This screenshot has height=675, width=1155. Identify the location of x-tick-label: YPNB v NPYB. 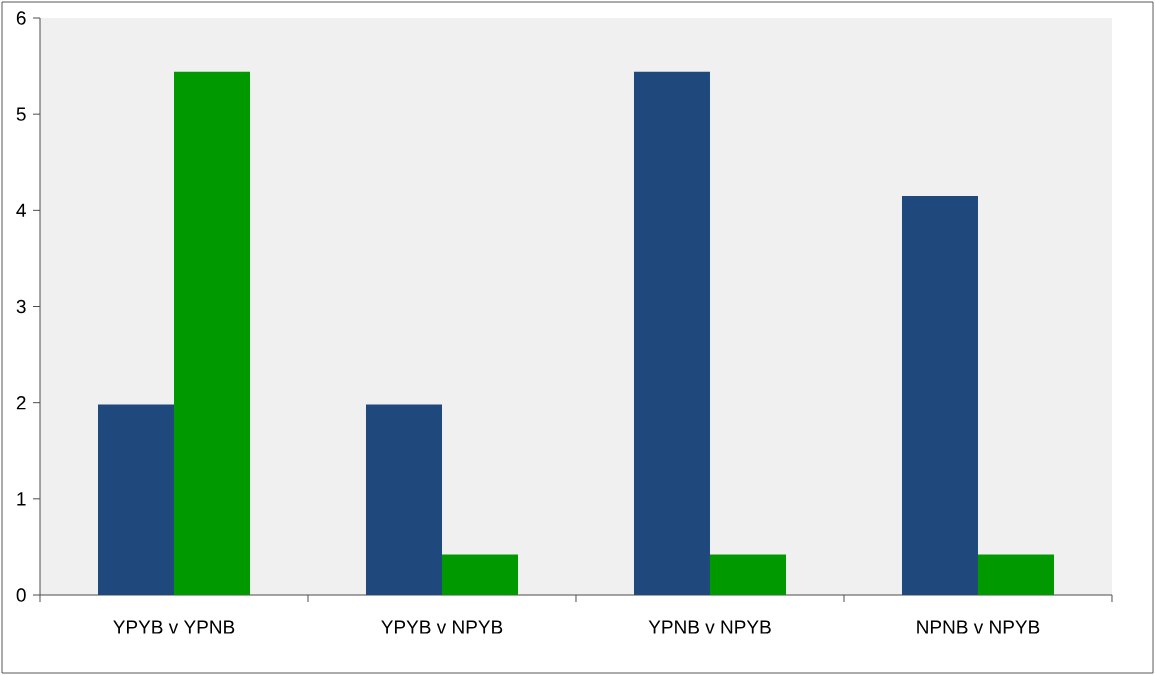
(709, 627).